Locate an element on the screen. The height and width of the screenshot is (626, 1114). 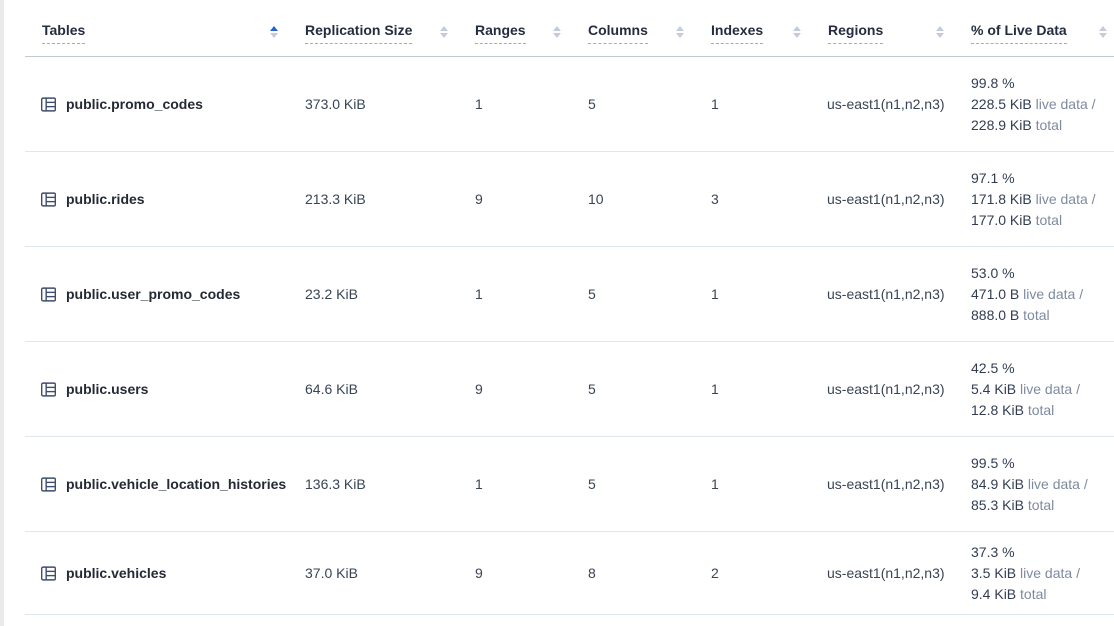
column-header-replication-size: Replication Size is located at coordinates (375, 28).